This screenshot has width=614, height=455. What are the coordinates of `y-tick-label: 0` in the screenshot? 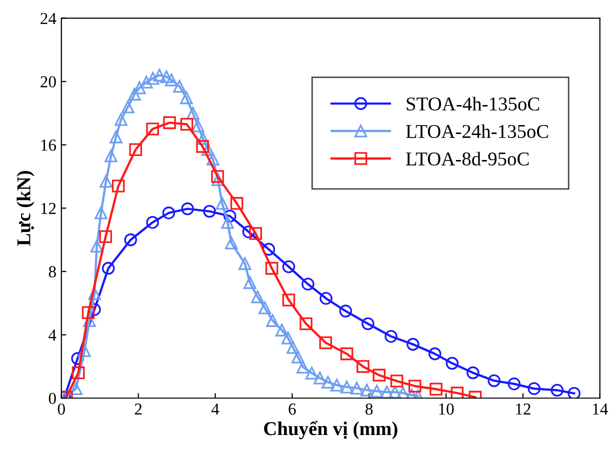 It's located at (52, 398).